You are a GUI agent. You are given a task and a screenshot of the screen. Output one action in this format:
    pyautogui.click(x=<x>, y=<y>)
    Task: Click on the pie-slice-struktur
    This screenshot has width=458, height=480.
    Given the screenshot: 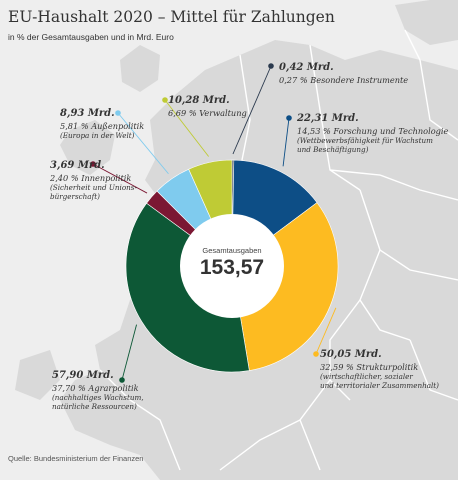 What is the action you would take?
    pyautogui.click(x=285, y=286)
    